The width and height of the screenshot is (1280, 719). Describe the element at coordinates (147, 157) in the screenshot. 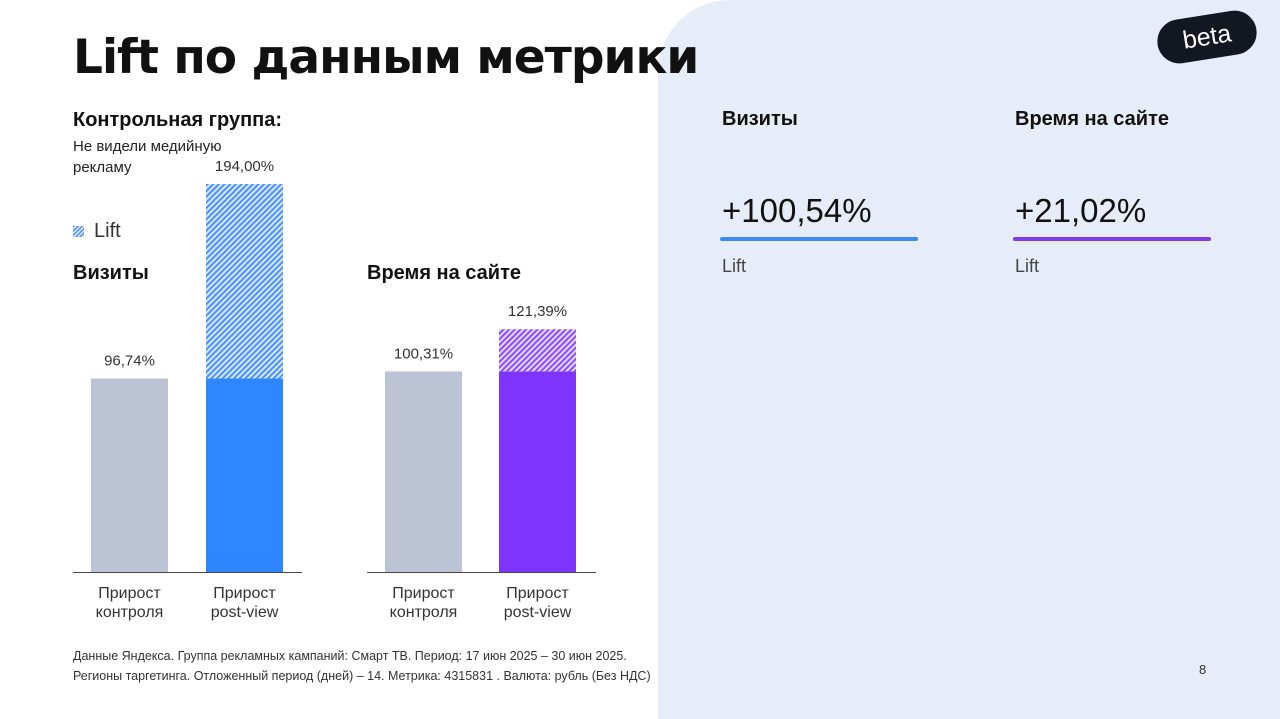

I see `control-group-description: Не видели медийную рекламу` at that location.